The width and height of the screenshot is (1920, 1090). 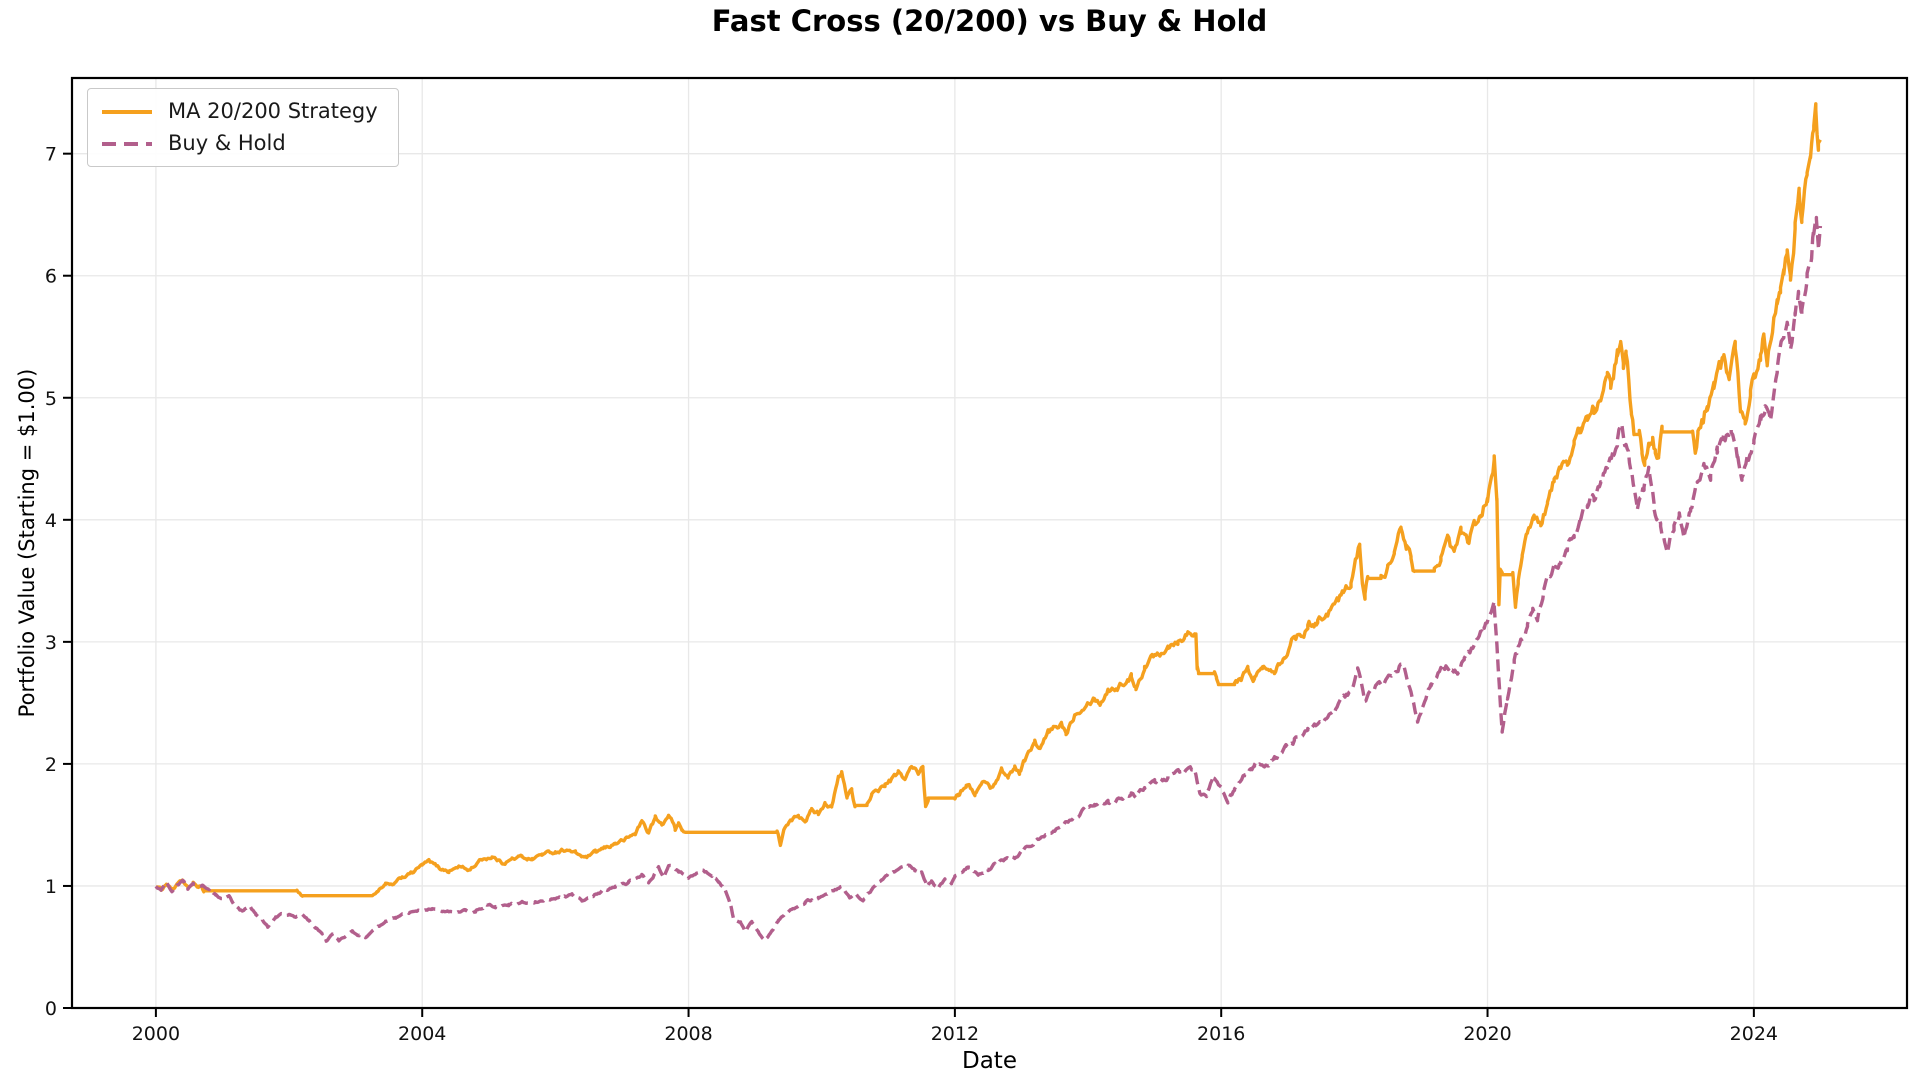 I want to click on y-tick-label: 5, so click(x=51, y=399).